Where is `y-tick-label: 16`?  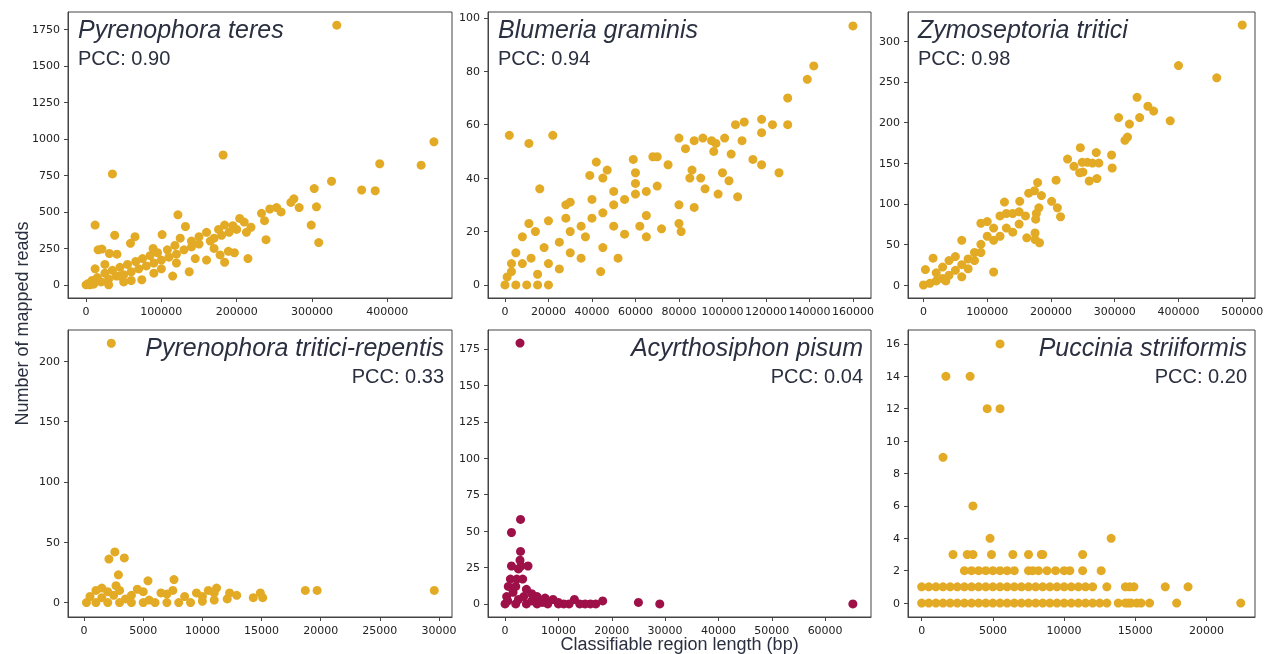 y-tick-label: 16 is located at coordinates (893, 344).